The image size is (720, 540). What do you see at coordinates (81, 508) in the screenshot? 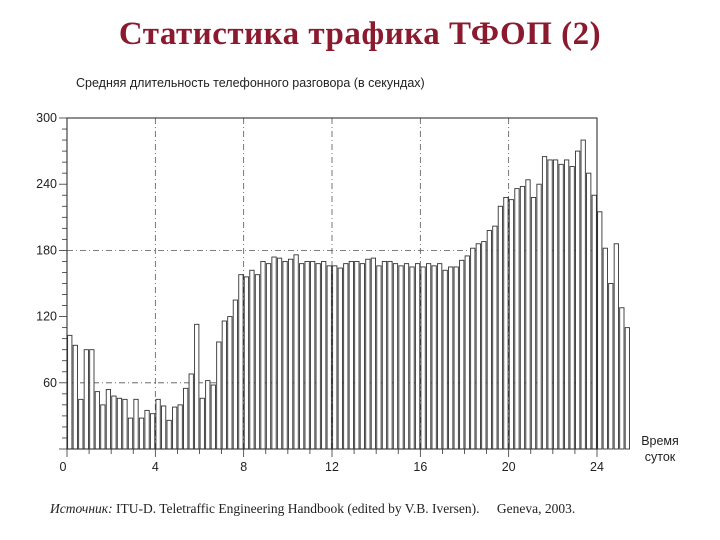
I see `source-prefix: Источник:` at bounding box center [81, 508].